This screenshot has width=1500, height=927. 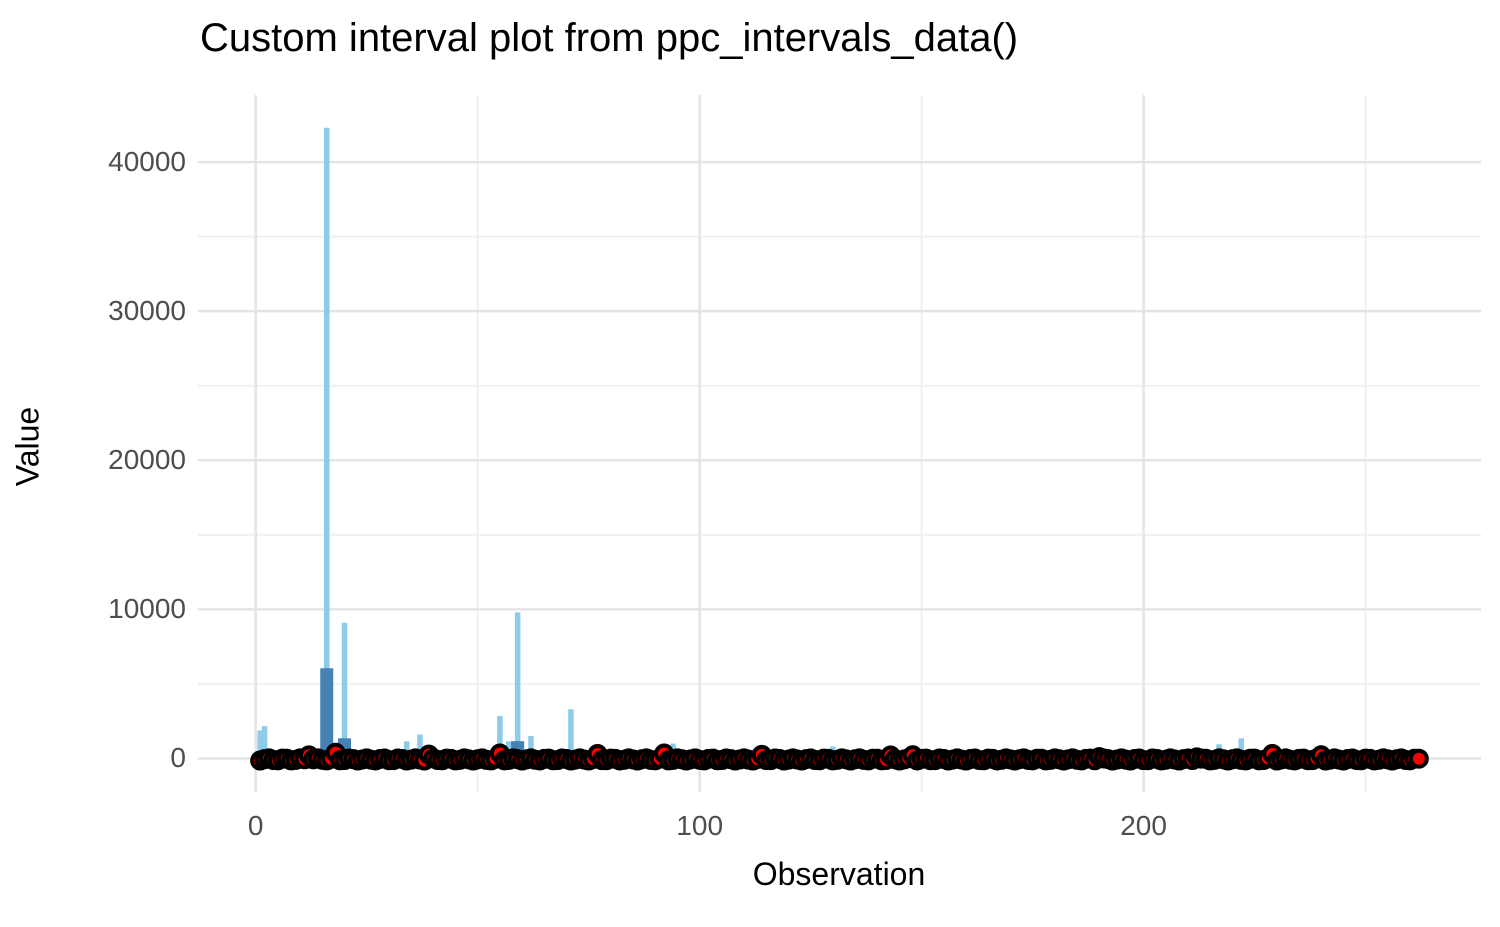 What do you see at coordinates (255, 825) in the screenshot?
I see `x-tick-label: 0` at bounding box center [255, 825].